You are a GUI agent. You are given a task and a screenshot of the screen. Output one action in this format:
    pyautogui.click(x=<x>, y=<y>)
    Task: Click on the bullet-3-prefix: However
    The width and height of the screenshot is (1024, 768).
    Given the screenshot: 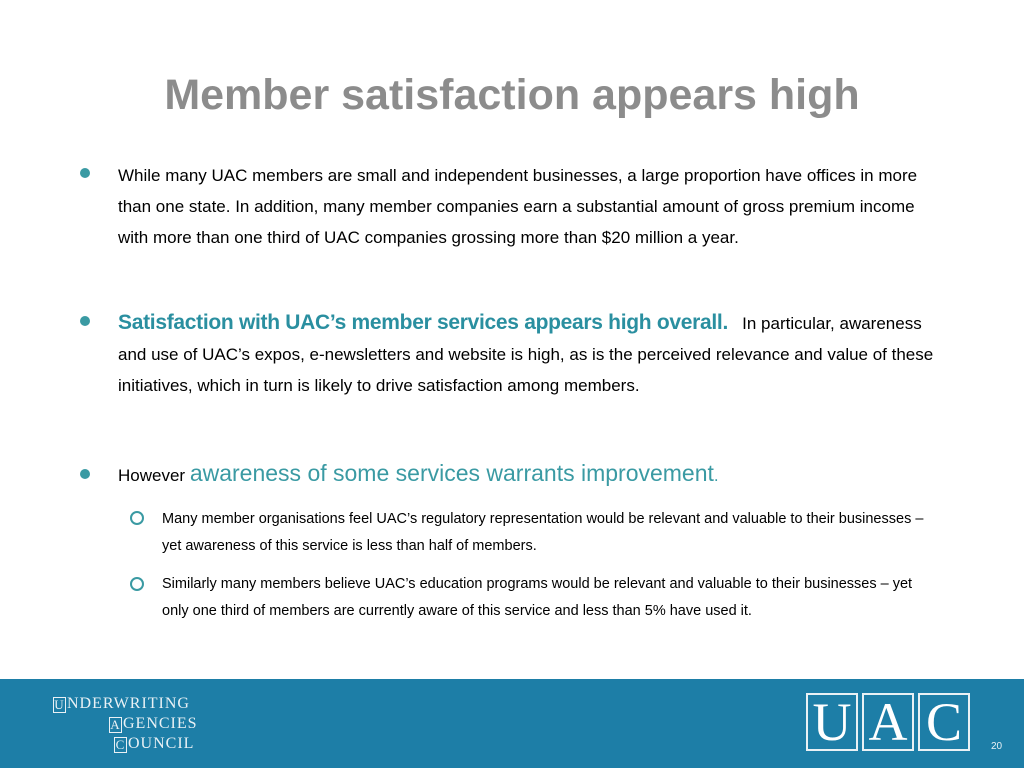 What is the action you would take?
    pyautogui.click(x=152, y=475)
    